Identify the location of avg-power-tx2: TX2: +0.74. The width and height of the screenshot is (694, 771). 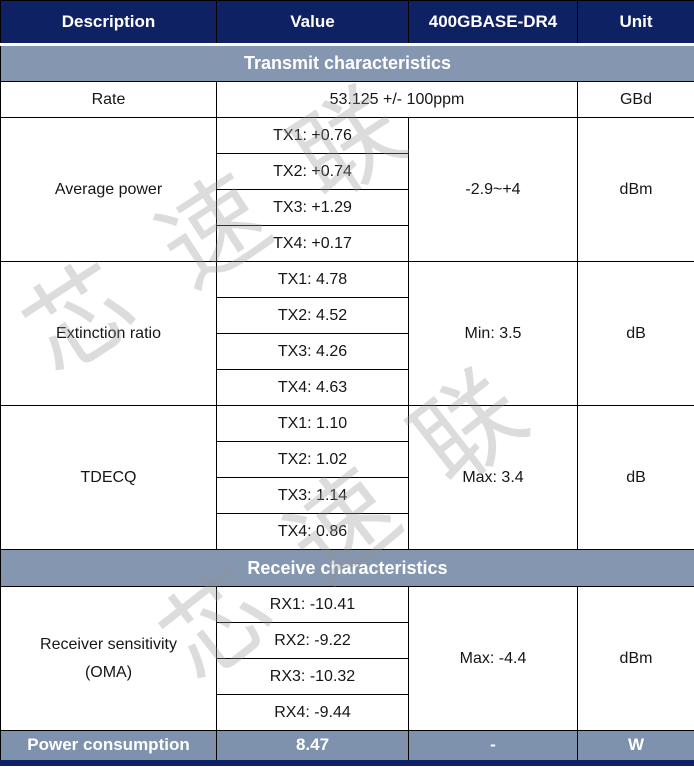
(312, 171).